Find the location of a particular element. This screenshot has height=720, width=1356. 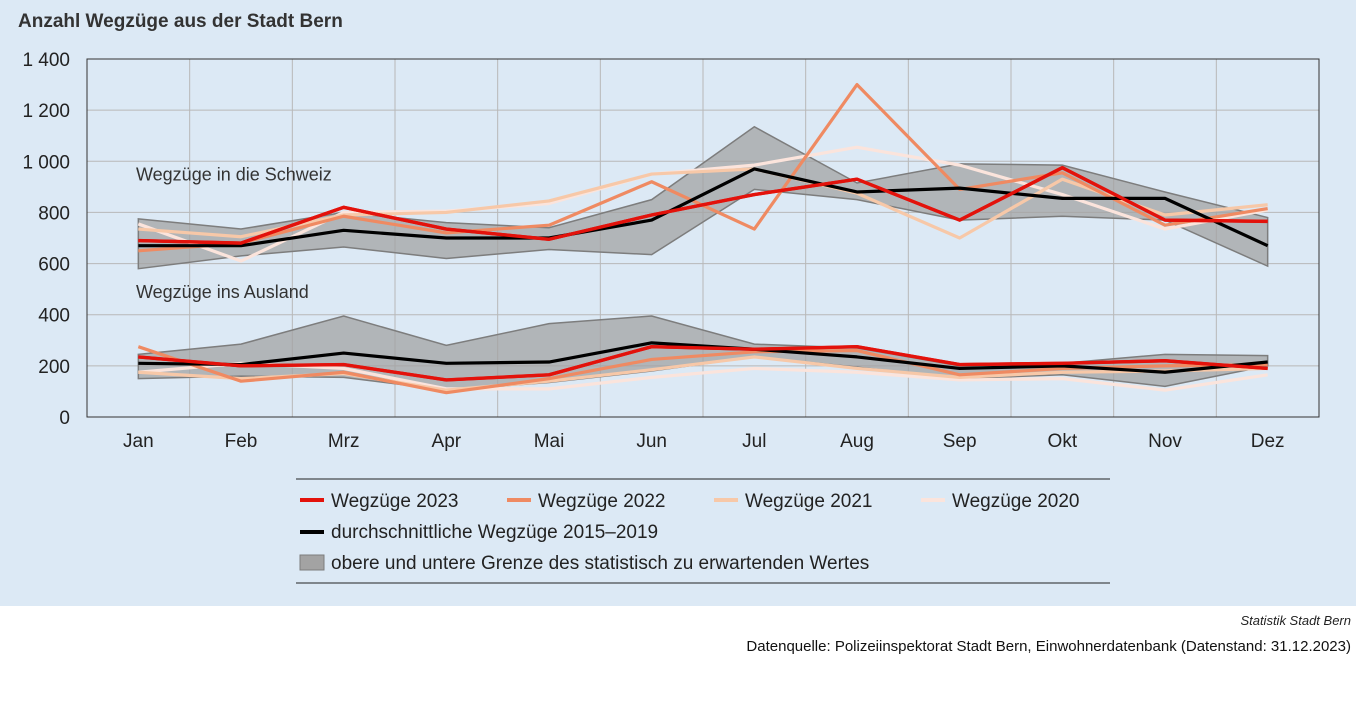

legend-label: Wegzüge 2021 is located at coordinates (808, 501).